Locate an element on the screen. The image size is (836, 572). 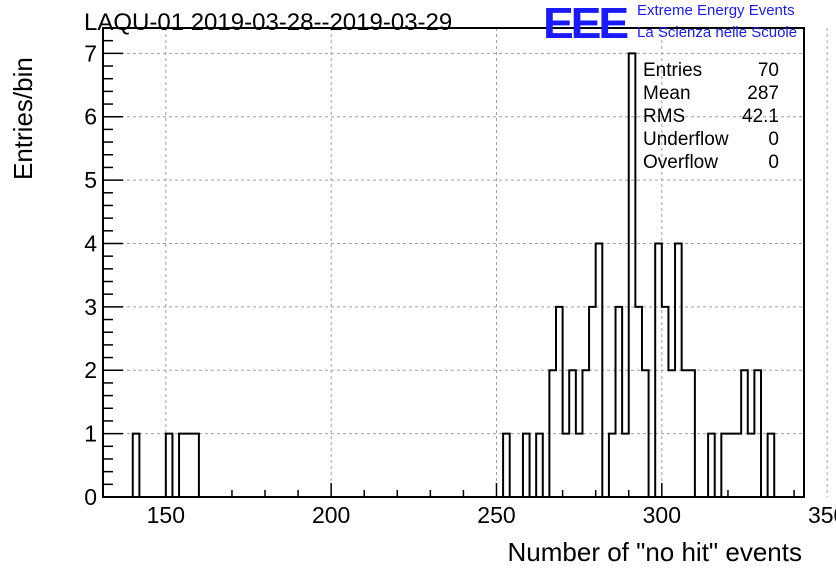
eee-logo: EEE is located at coordinates (586, 24).